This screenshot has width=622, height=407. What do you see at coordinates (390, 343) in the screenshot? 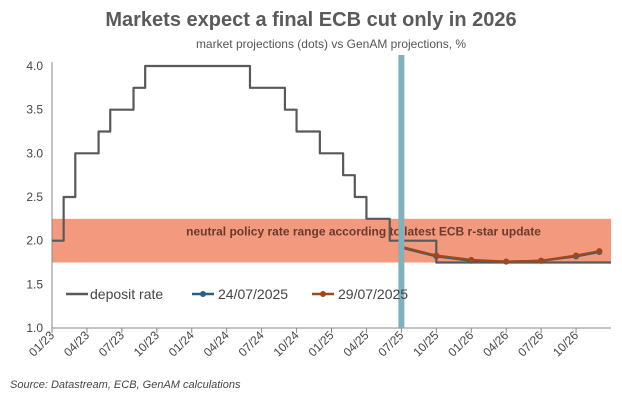
I see `x-tick-label: 07/25` at bounding box center [390, 343].